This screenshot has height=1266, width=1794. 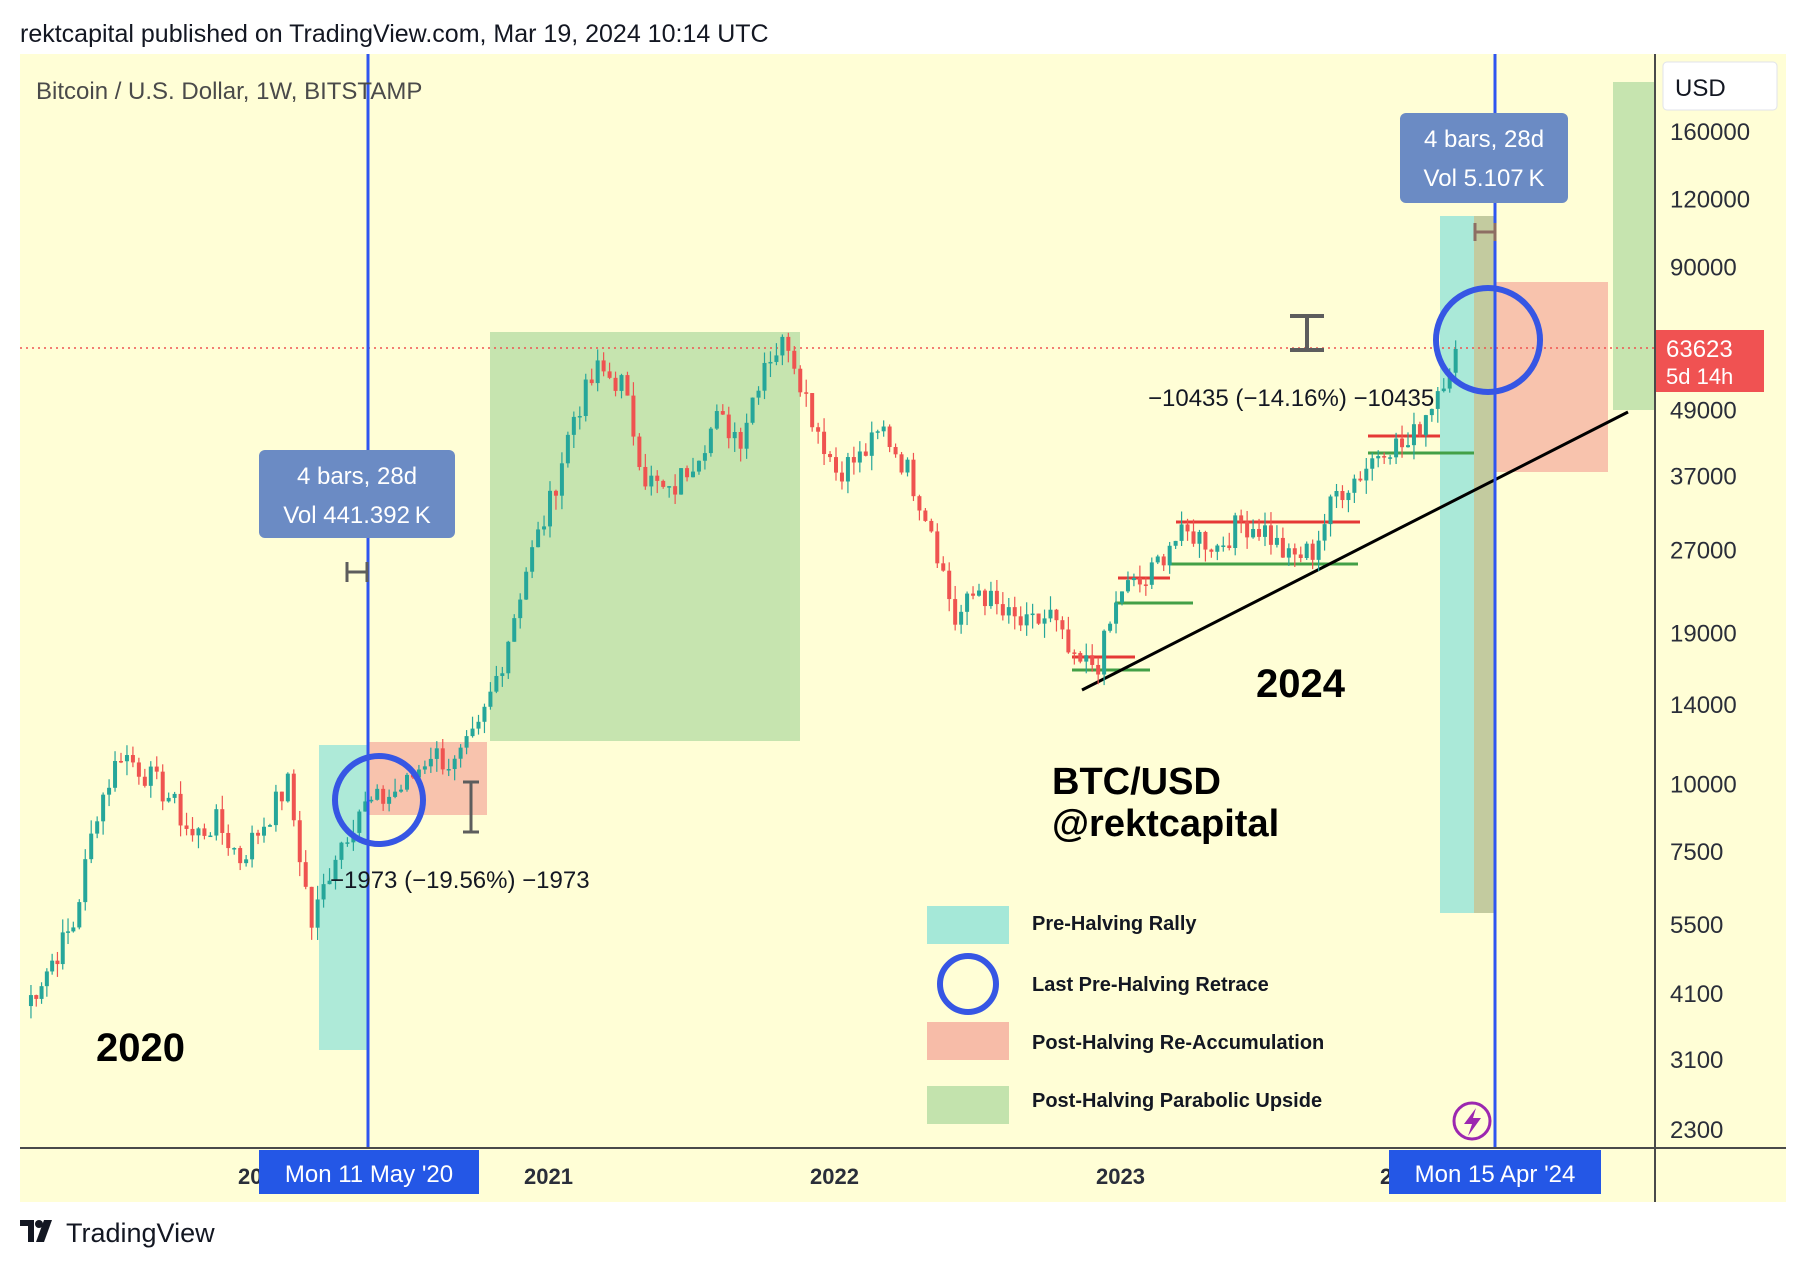 What do you see at coordinates (357, 494) in the screenshot?
I see `measure-box-2020: 4 bars, 28d Vol 441.392 K` at bounding box center [357, 494].